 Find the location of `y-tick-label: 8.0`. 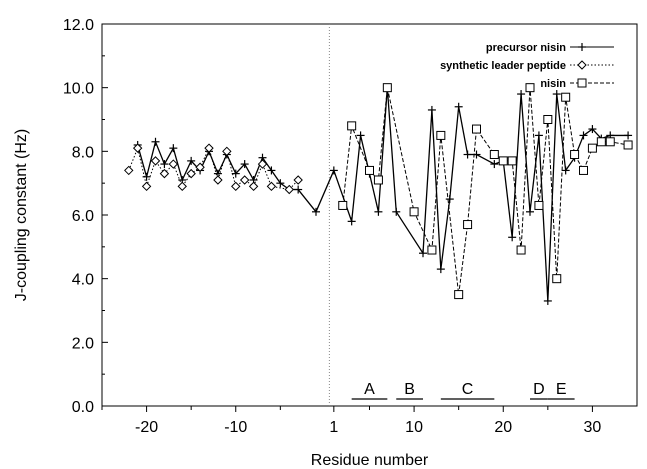

y-tick-label: 8.0 is located at coordinates (83, 152).